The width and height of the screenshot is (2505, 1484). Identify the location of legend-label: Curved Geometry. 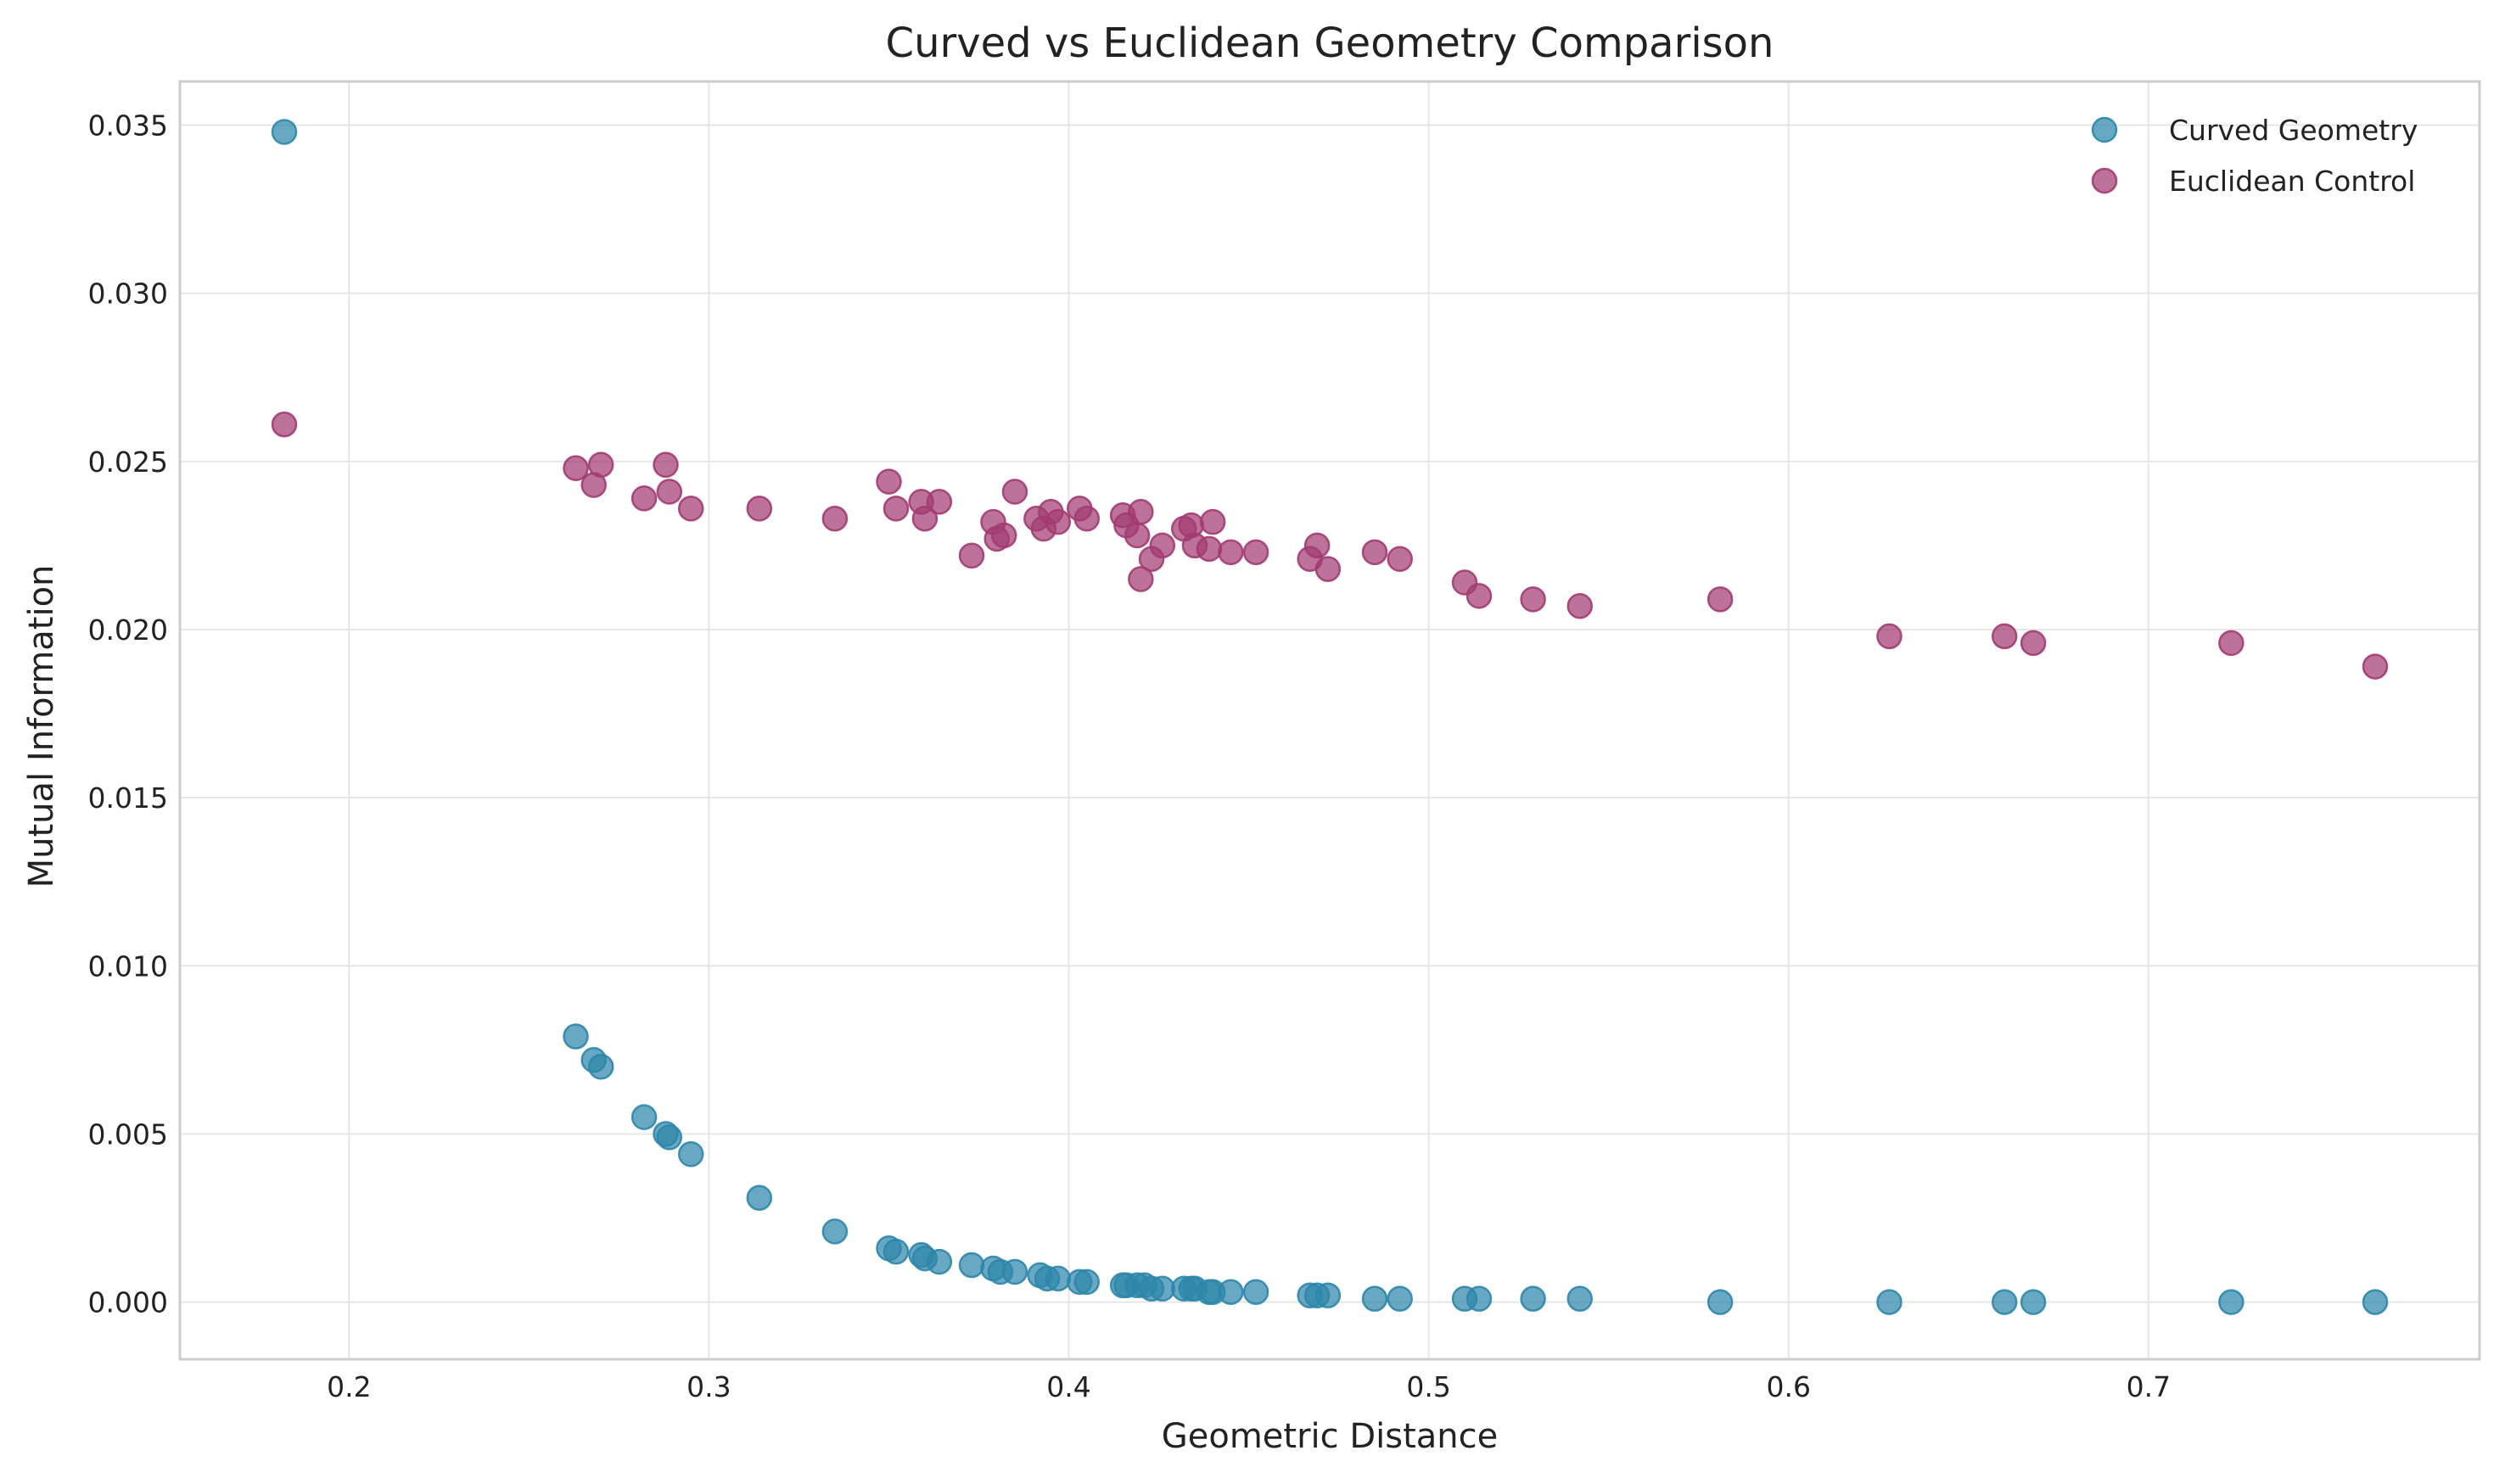
(2294, 131).